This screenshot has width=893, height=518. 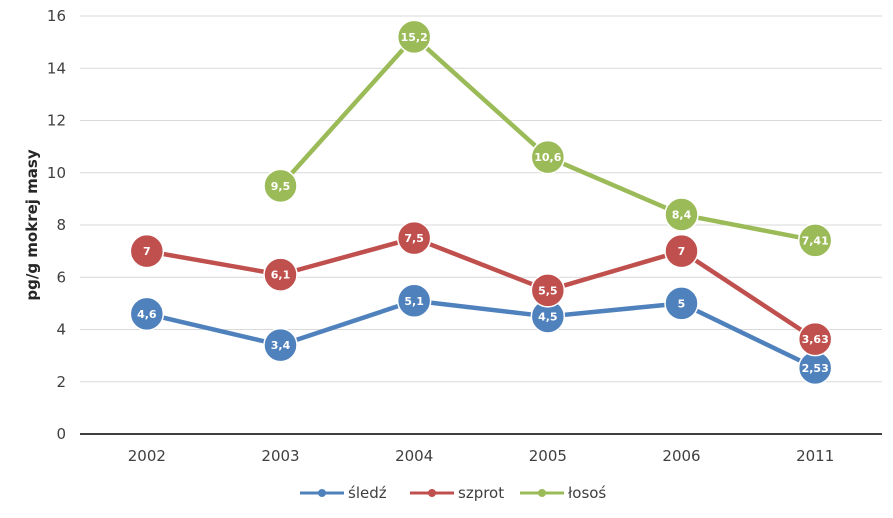 I want to click on y-tick-label: 2, so click(x=61, y=382).